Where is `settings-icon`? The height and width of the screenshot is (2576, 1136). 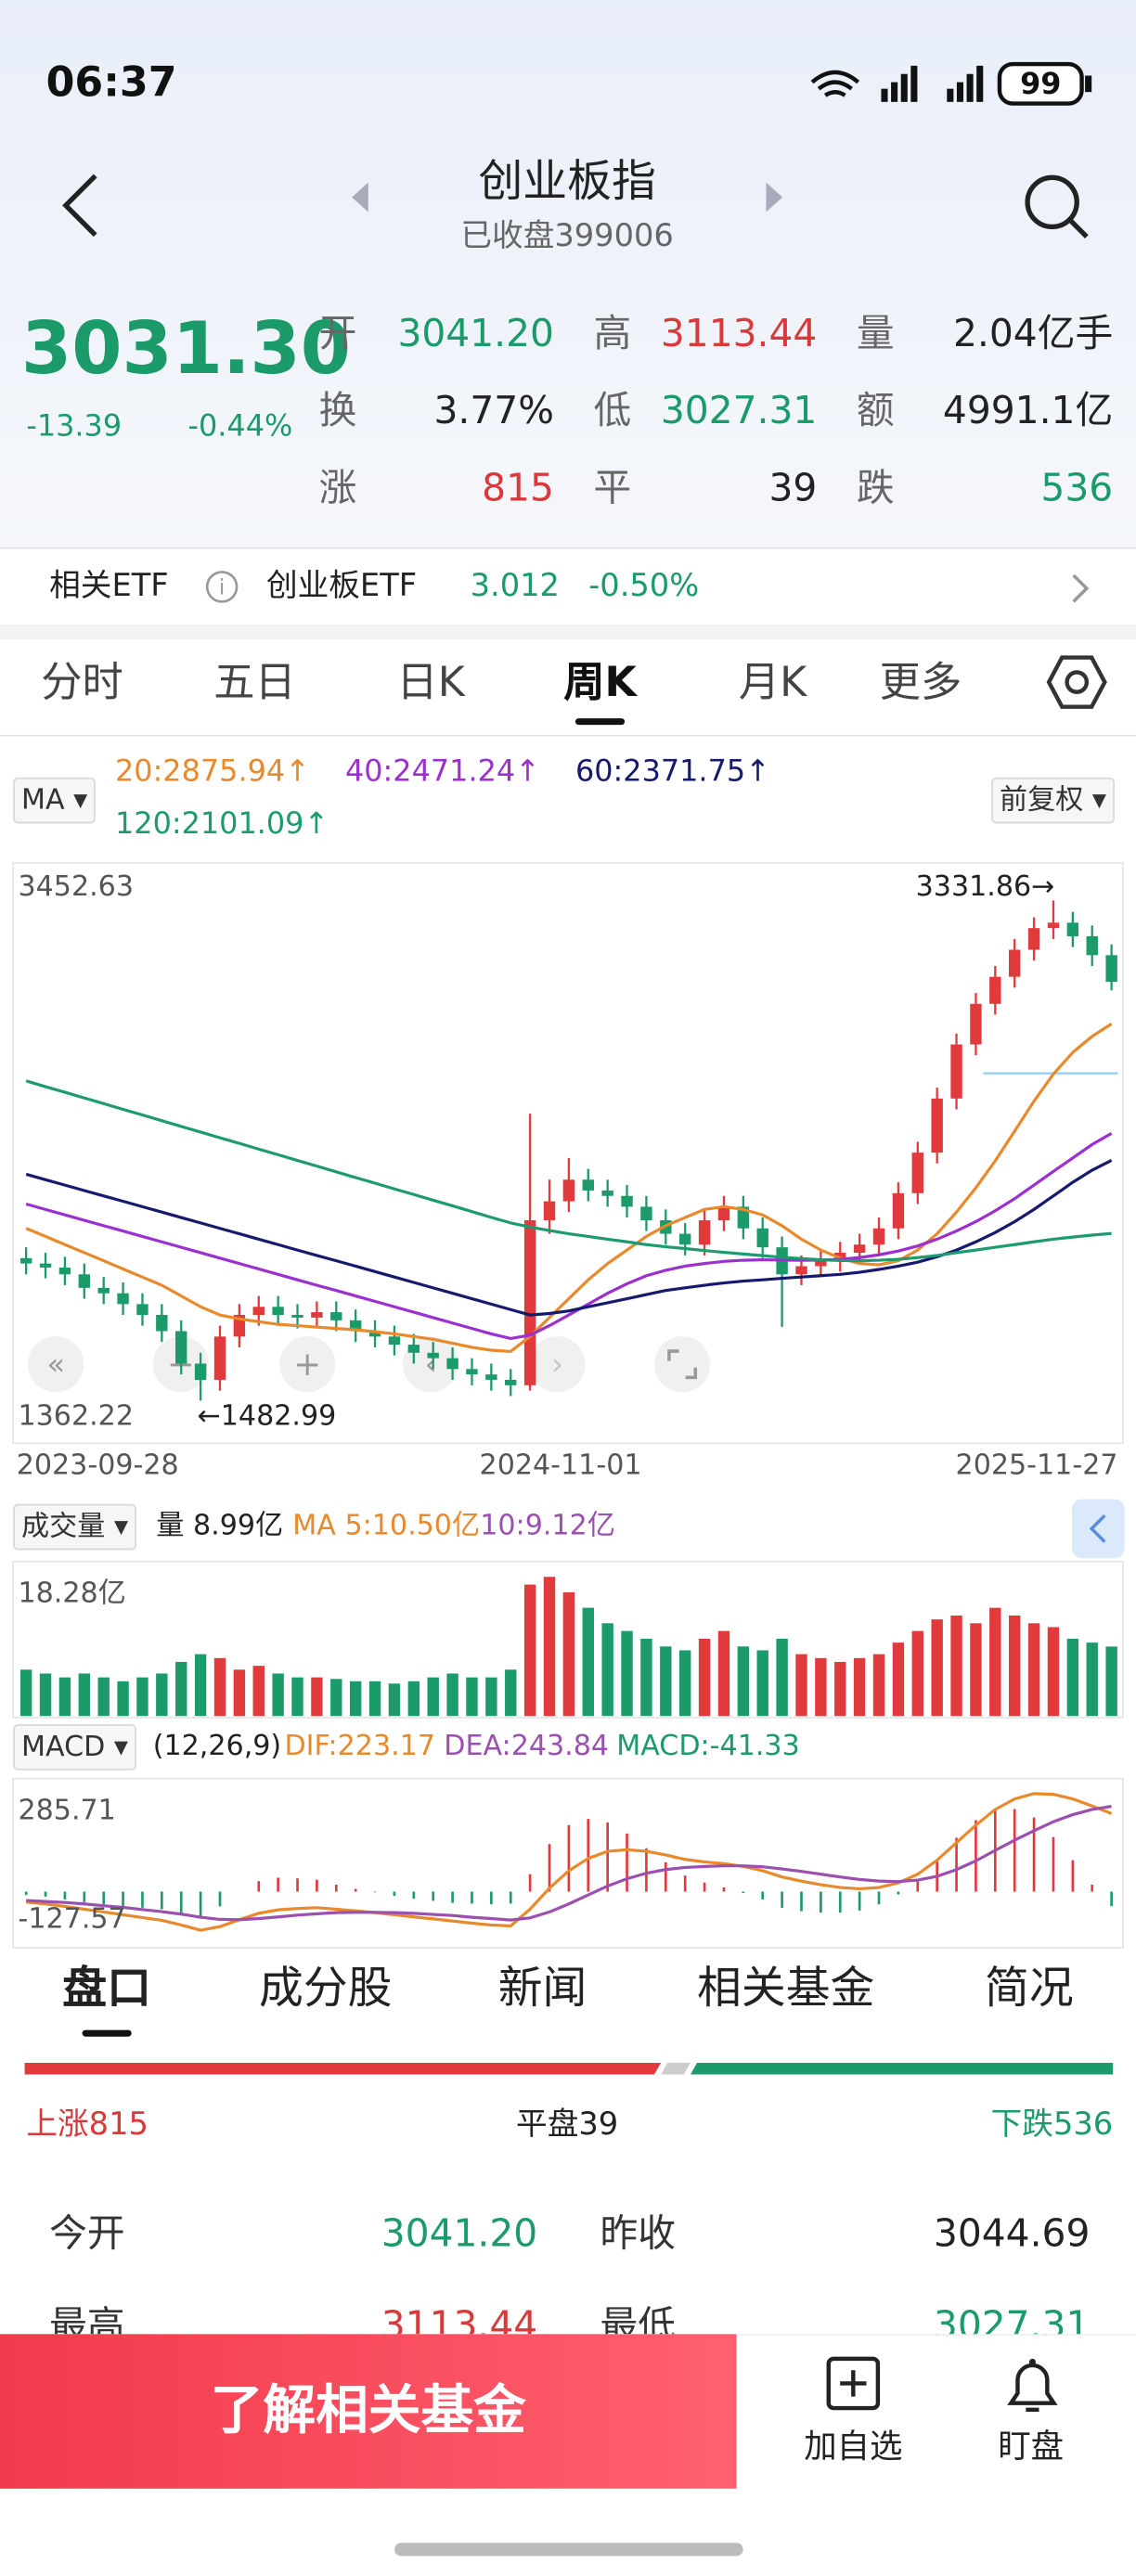
settings-icon is located at coordinates (1077, 681).